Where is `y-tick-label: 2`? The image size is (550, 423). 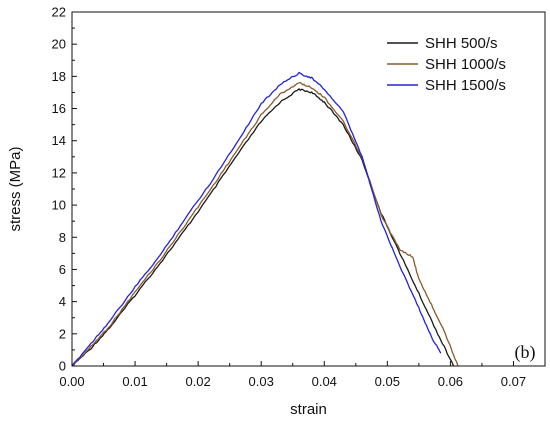 y-tick-label: 2 is located at coordinates (62, 333).